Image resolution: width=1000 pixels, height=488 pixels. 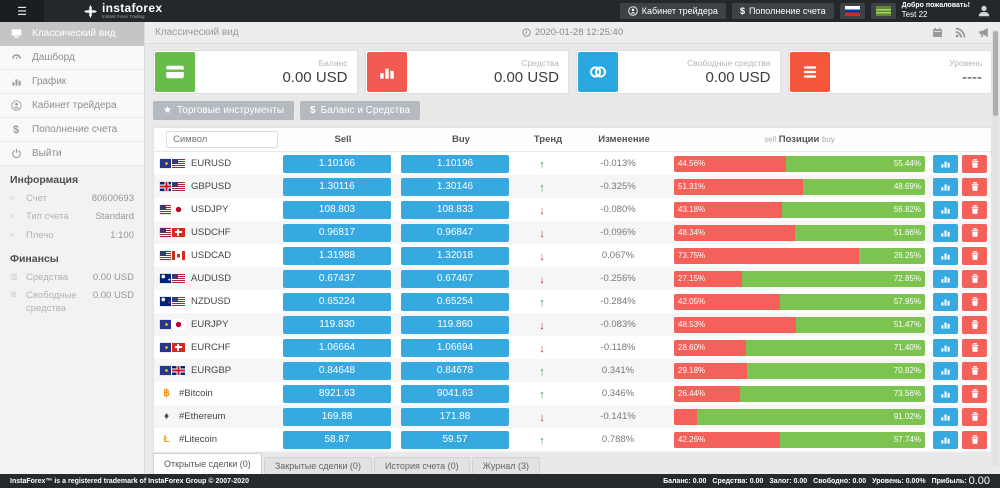 What do you see at coordinates (132, 8) in the screenshot?
I see `brand-name: instaforex` at bounding box center [132, 8].